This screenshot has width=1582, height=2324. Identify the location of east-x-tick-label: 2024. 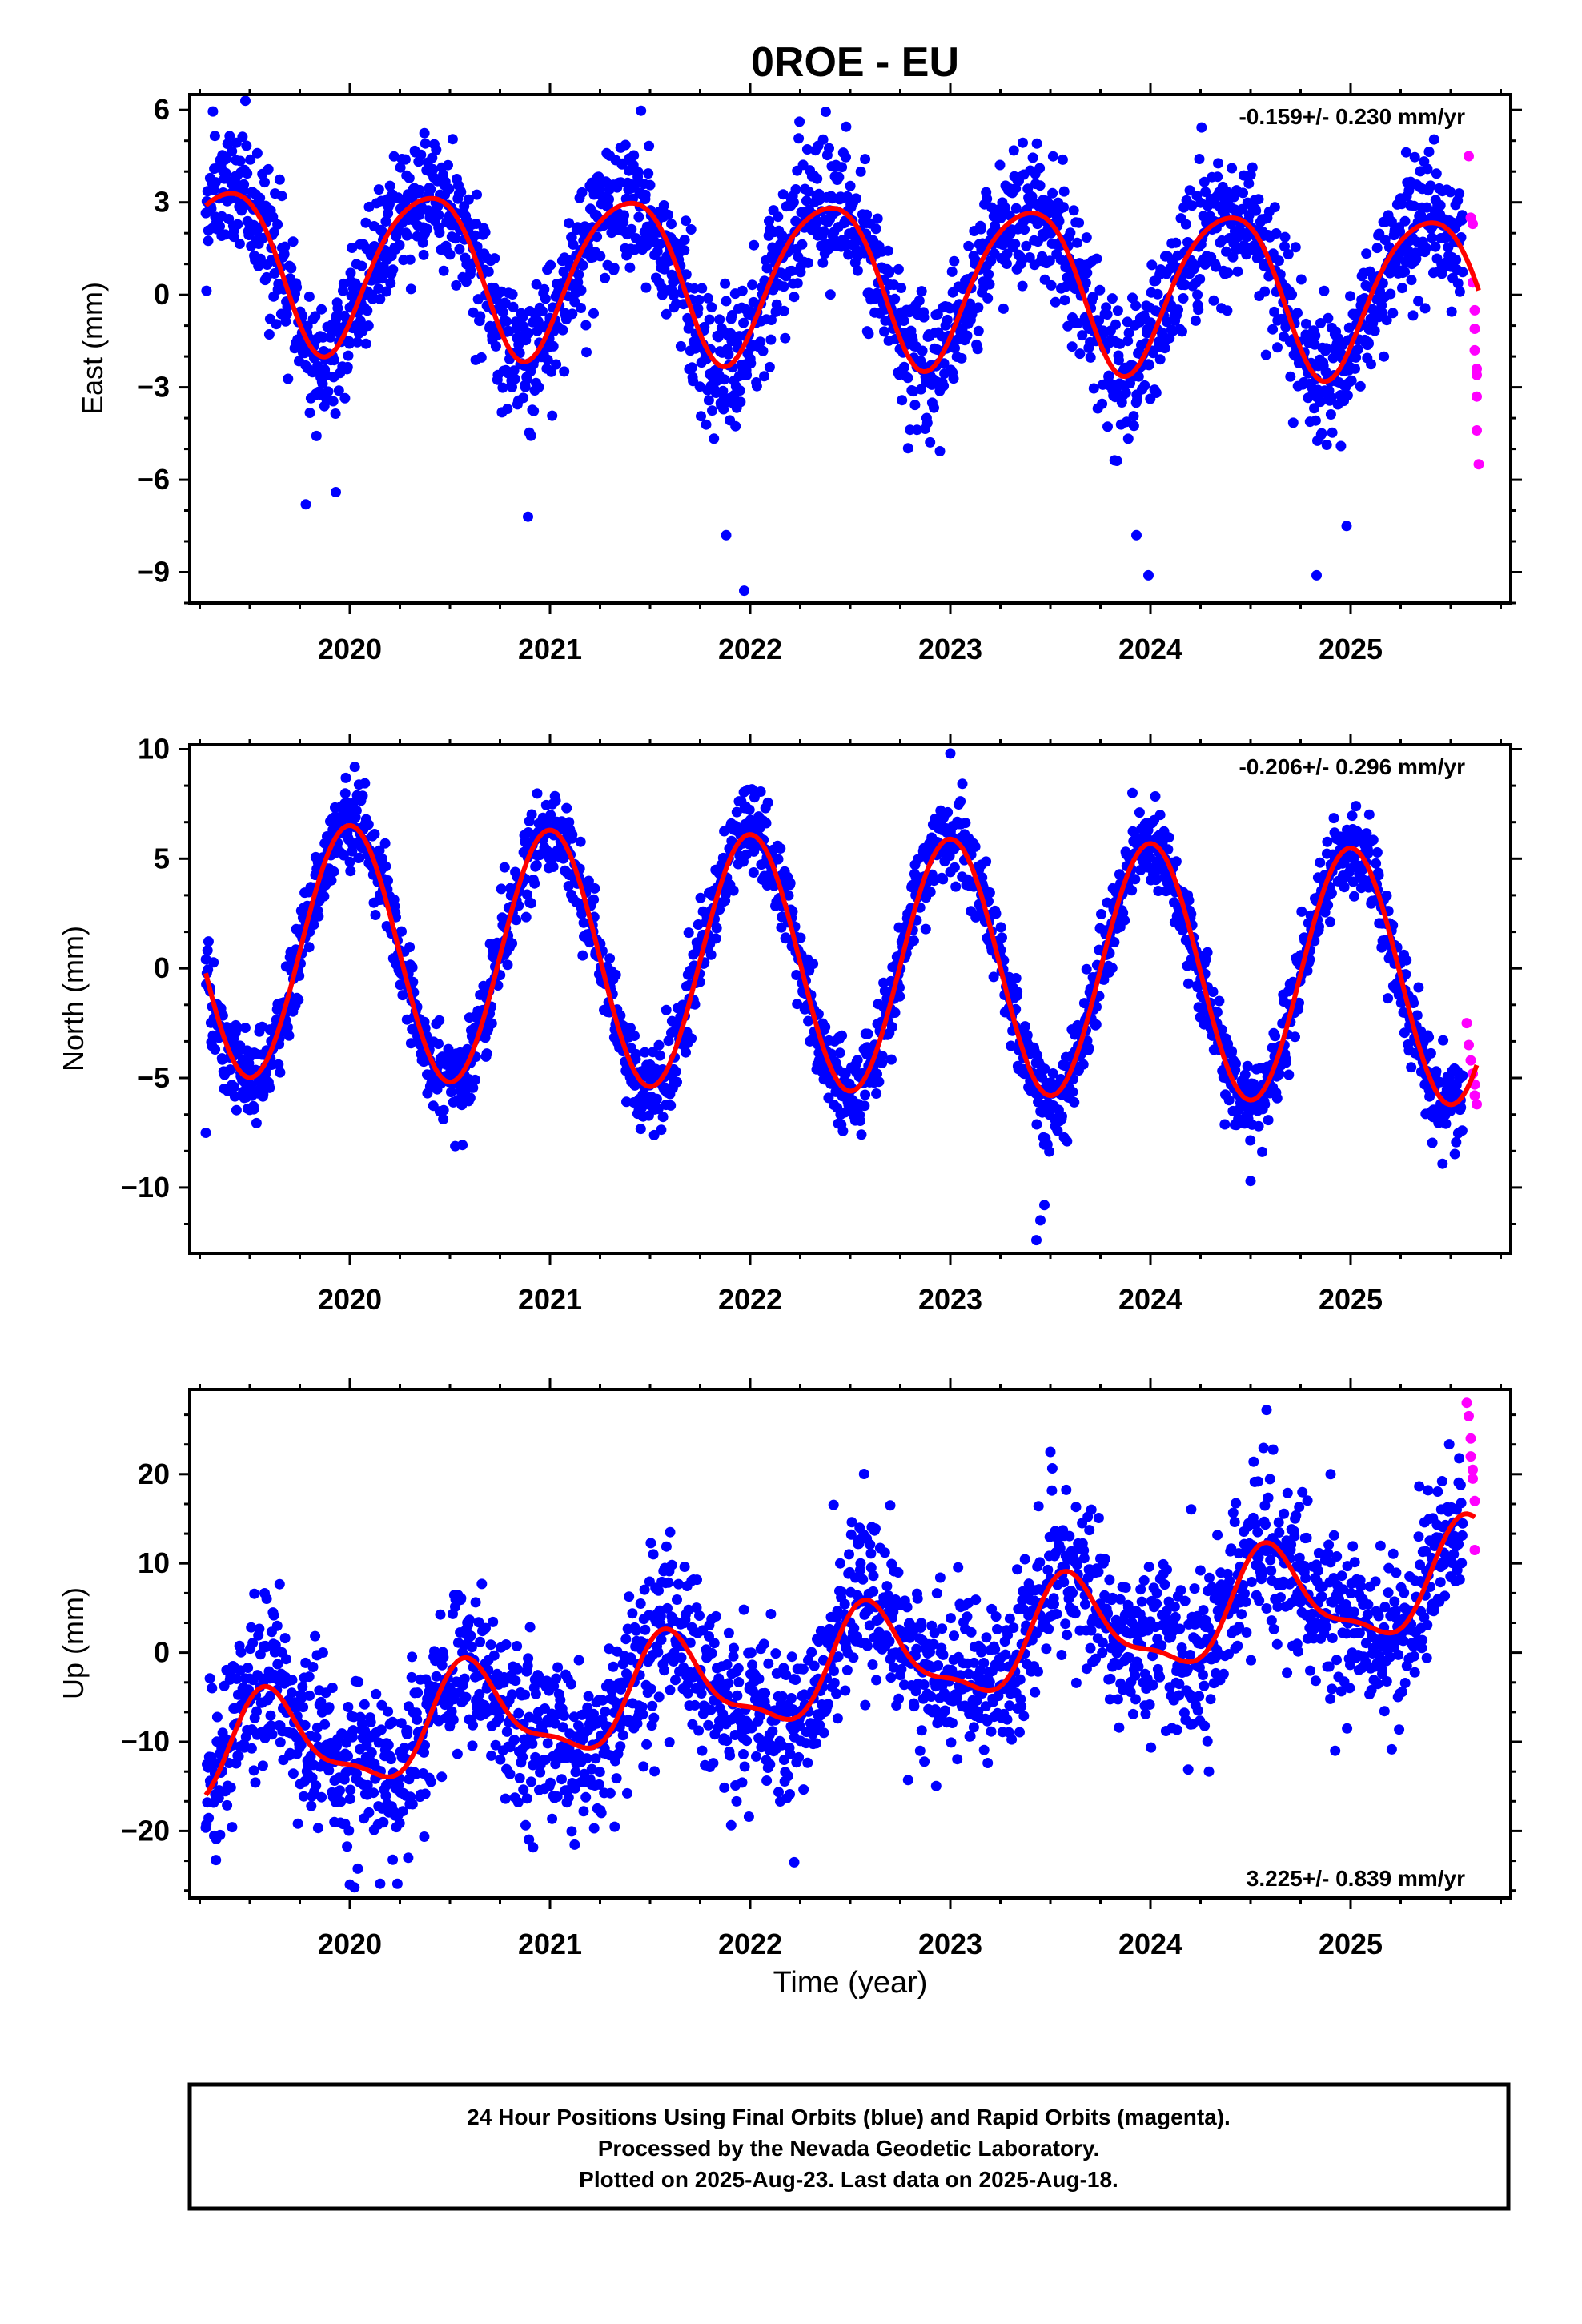
(1150, 649).